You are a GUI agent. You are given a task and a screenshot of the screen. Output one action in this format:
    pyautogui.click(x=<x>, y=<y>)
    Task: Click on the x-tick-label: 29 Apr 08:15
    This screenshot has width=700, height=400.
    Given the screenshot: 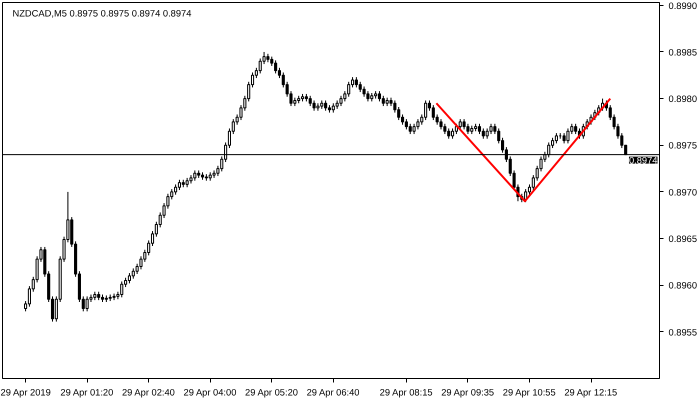 What is the action you would take?
    pyautogui.click(x=406, y=393)
    